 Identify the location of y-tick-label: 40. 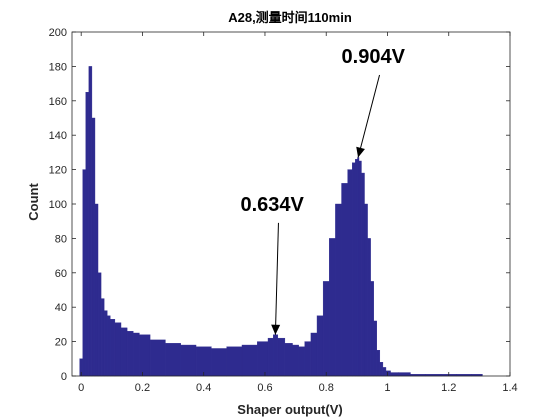
(61, 308).